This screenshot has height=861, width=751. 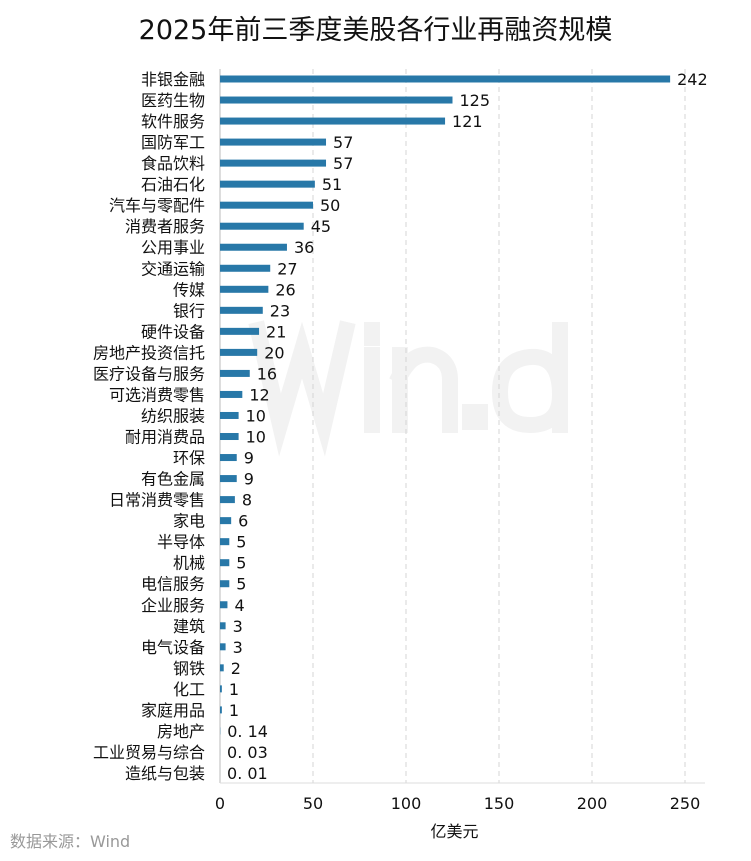 What do you see at coordinates (274, 352) in the screenshot?
I see `bar-value-label: 20` at bounding box center [274, 352].